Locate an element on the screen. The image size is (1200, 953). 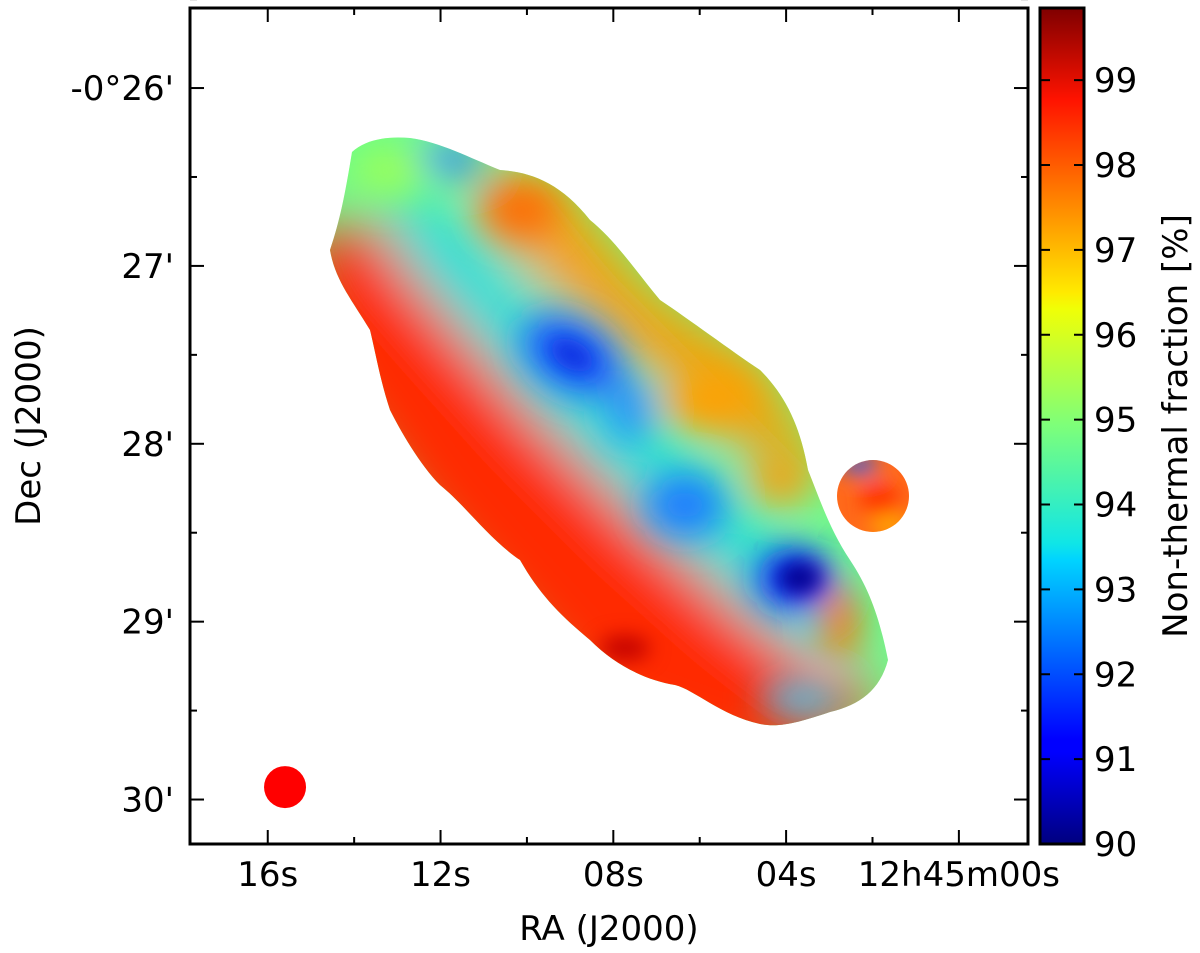
colorbar-tick-label: 93 is located at coordinates (1115, 590).